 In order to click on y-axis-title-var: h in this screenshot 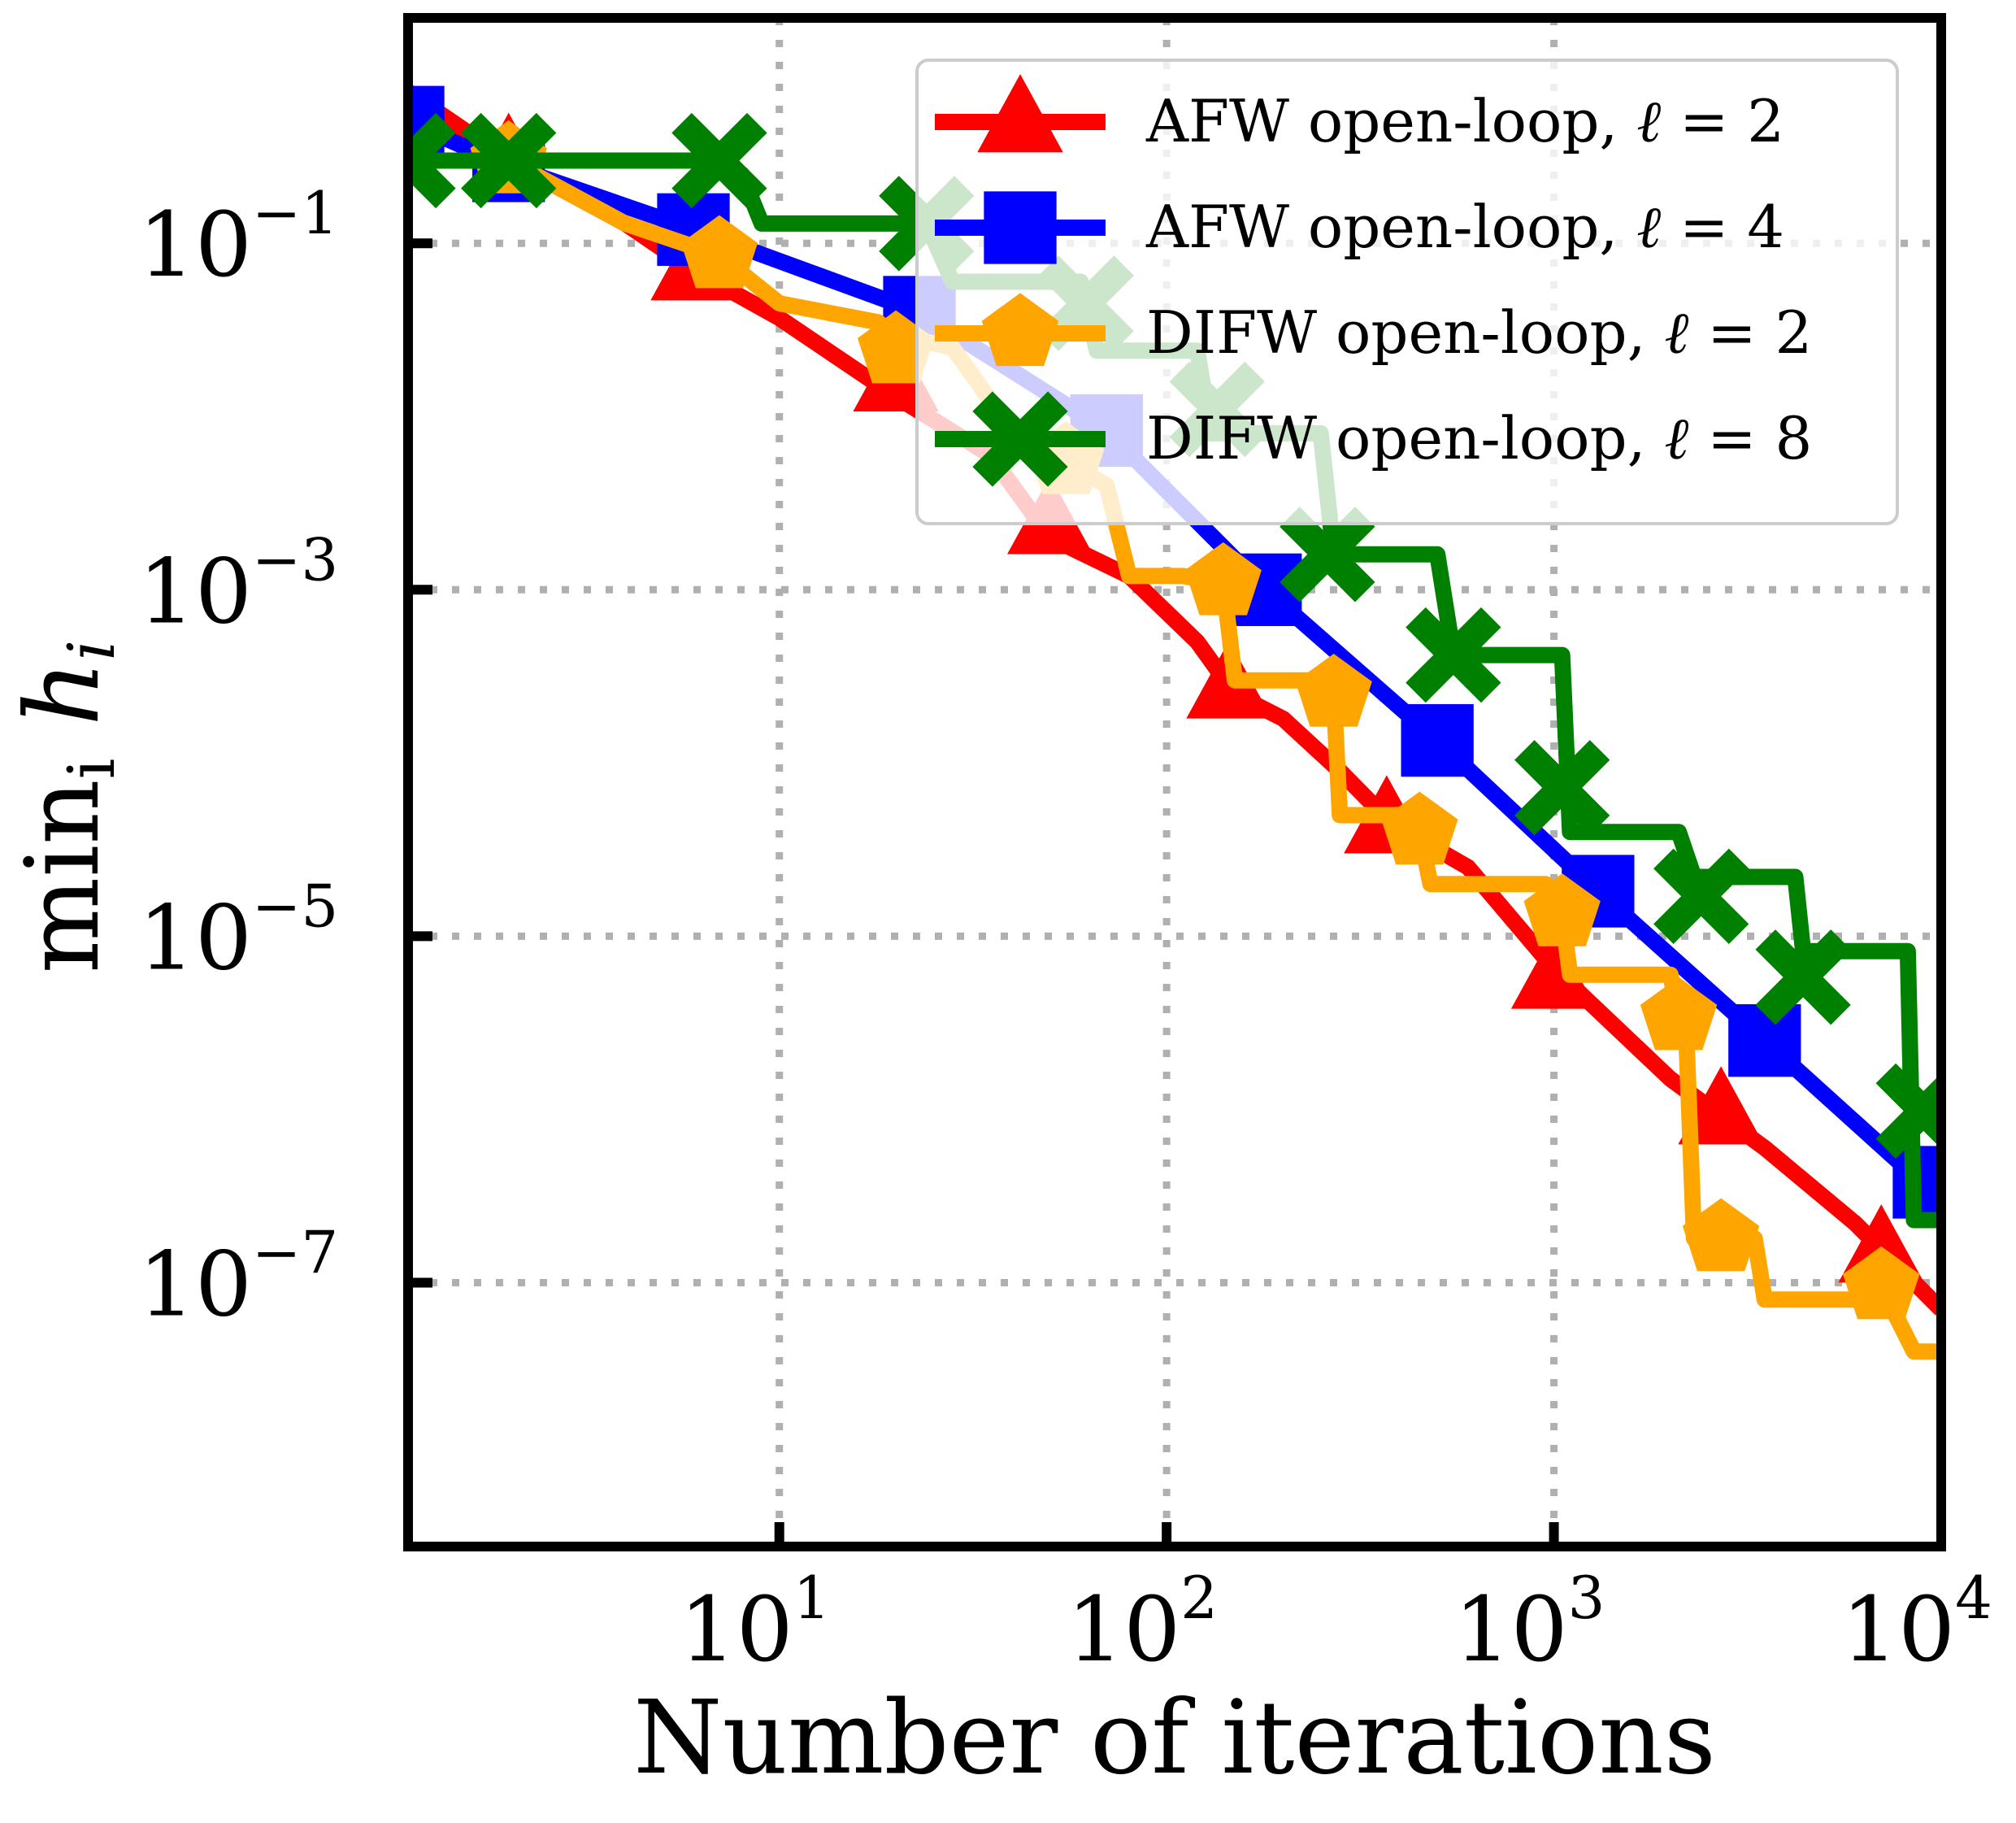, I will do `click(63, 709)`.